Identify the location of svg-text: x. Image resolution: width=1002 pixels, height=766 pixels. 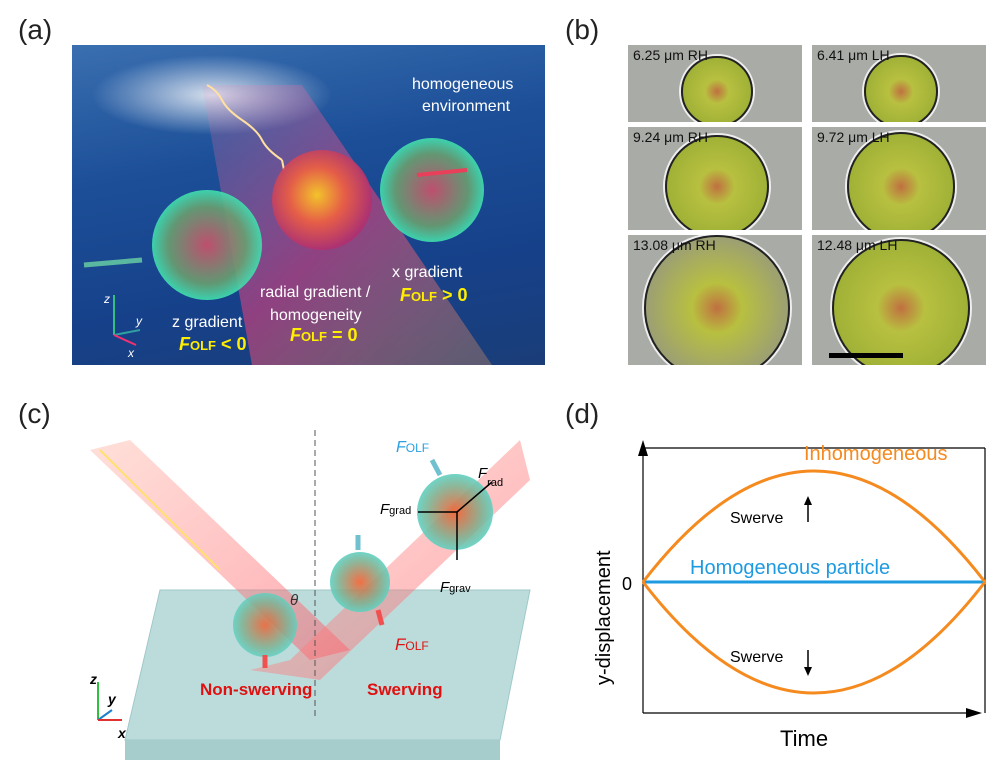
(122, 733).